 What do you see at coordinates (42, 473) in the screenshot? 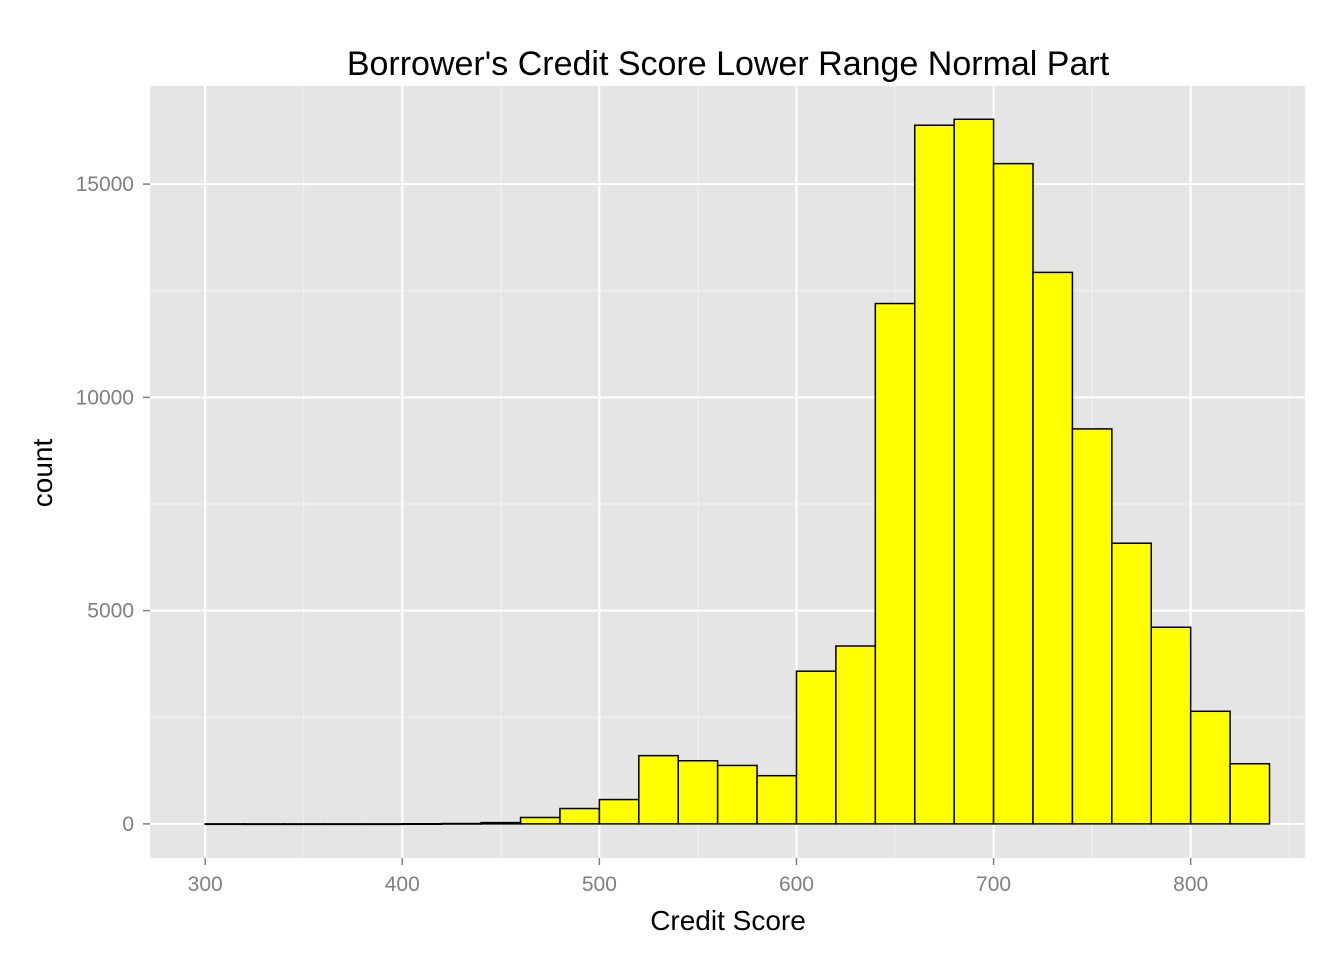
I see `y-axis-title: count` at bounding box center [42, 473].